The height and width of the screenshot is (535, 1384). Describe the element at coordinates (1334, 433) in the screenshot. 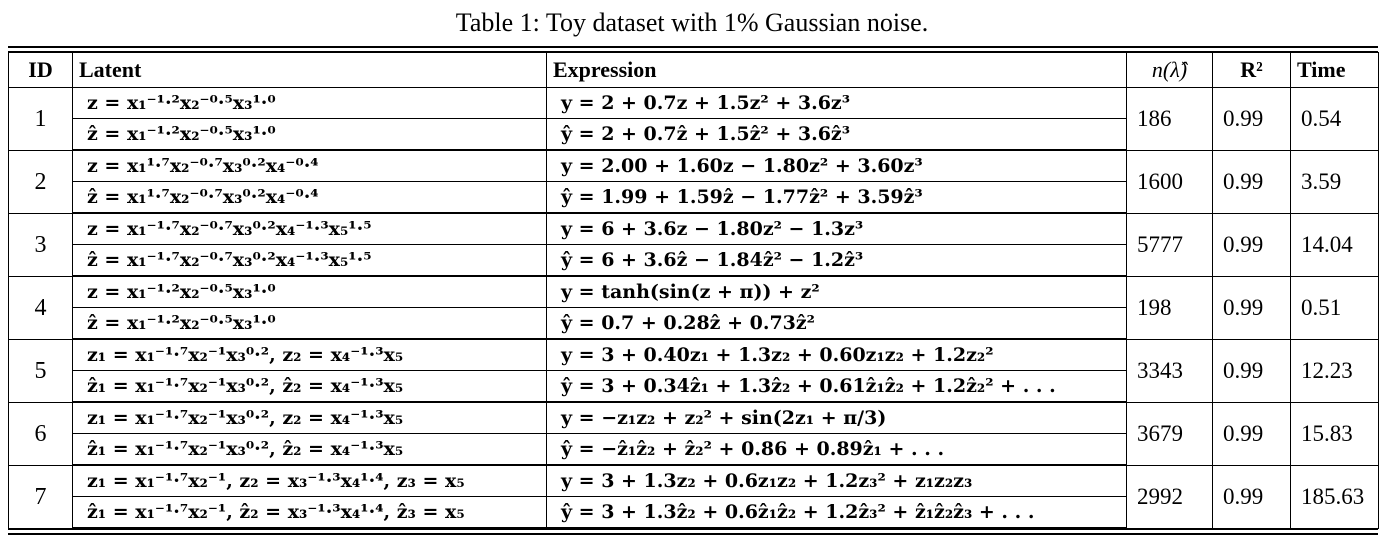

I see `time-value: 15.83` at that location.